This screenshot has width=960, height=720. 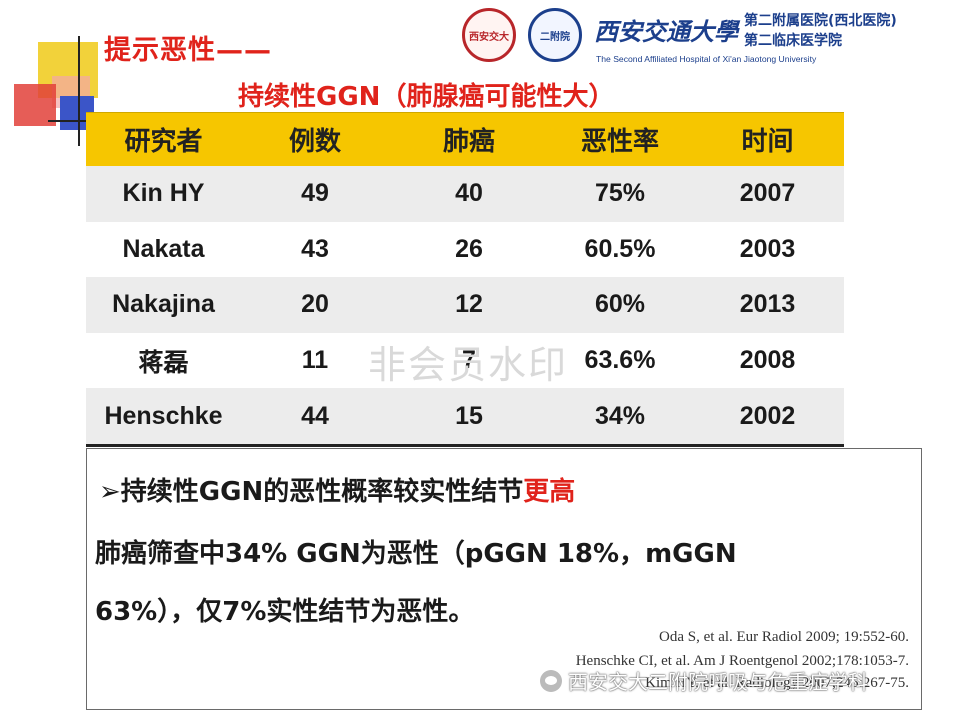 I want to click on cell-researcher: Nakata, so click(x=163, y=249).